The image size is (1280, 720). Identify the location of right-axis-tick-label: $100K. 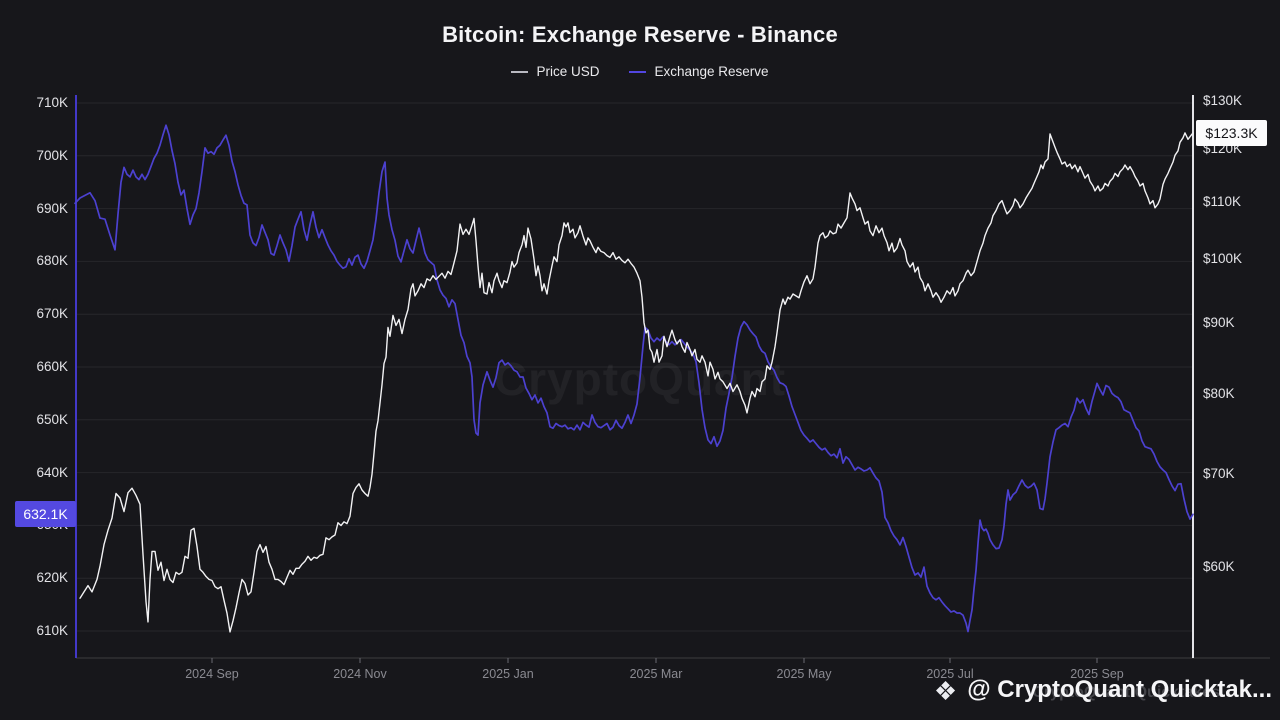
(1223, 259).